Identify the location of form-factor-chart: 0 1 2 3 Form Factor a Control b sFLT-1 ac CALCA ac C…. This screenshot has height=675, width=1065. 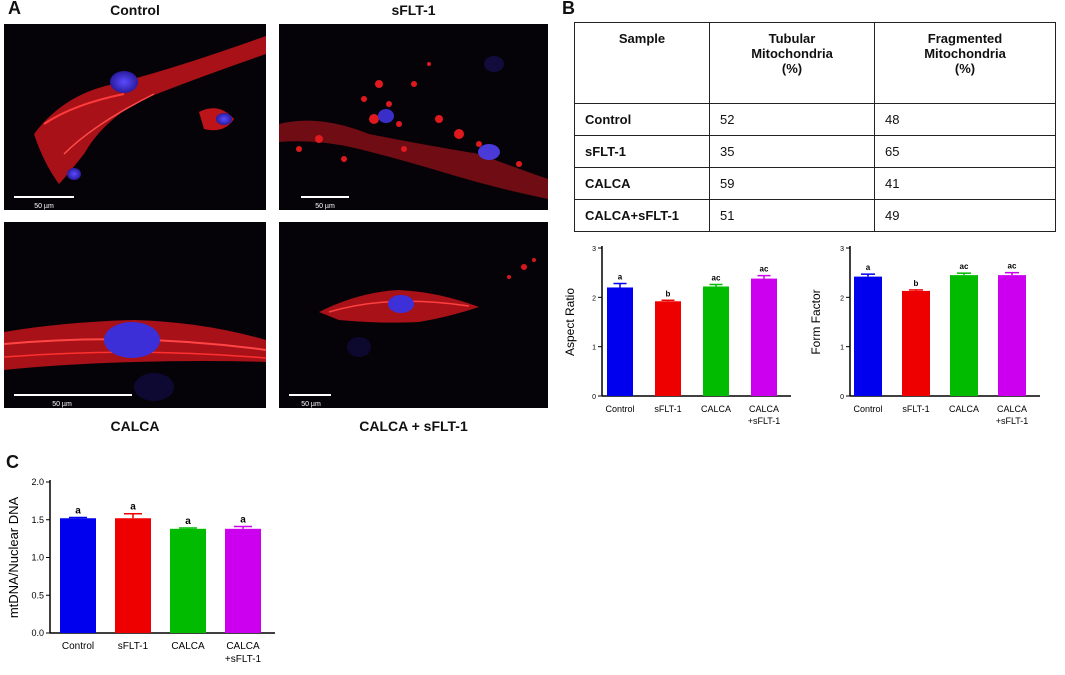
(935, 342).